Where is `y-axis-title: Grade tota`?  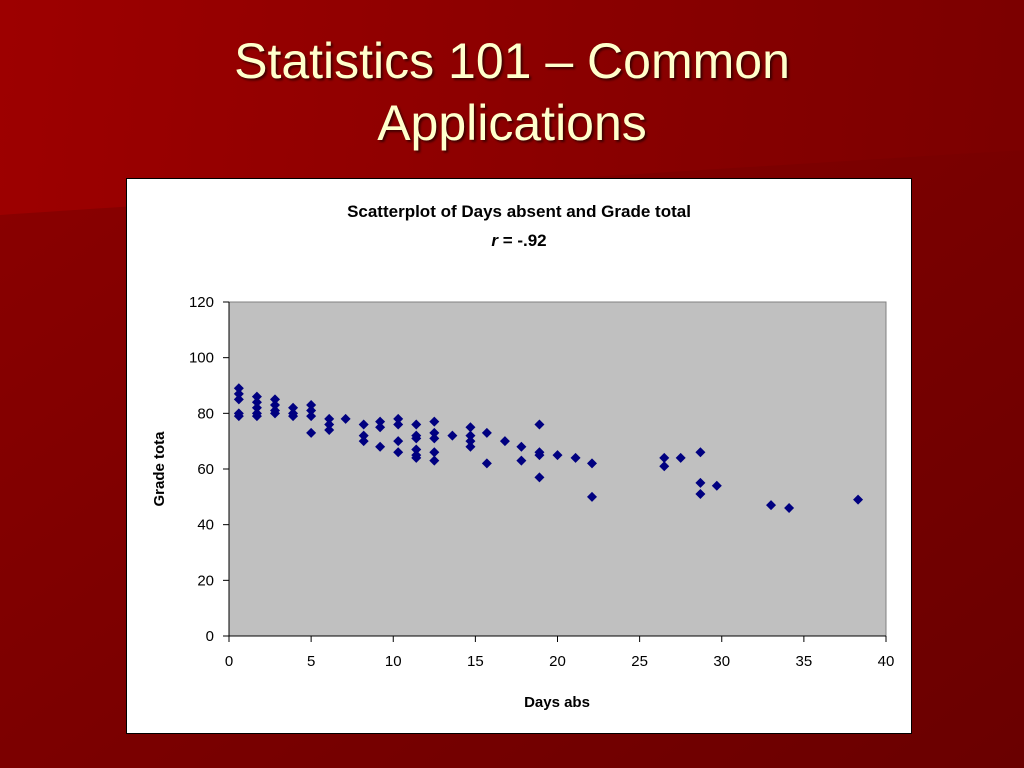 y-axis-title: Grade tota is located at coordinates (159, 469).